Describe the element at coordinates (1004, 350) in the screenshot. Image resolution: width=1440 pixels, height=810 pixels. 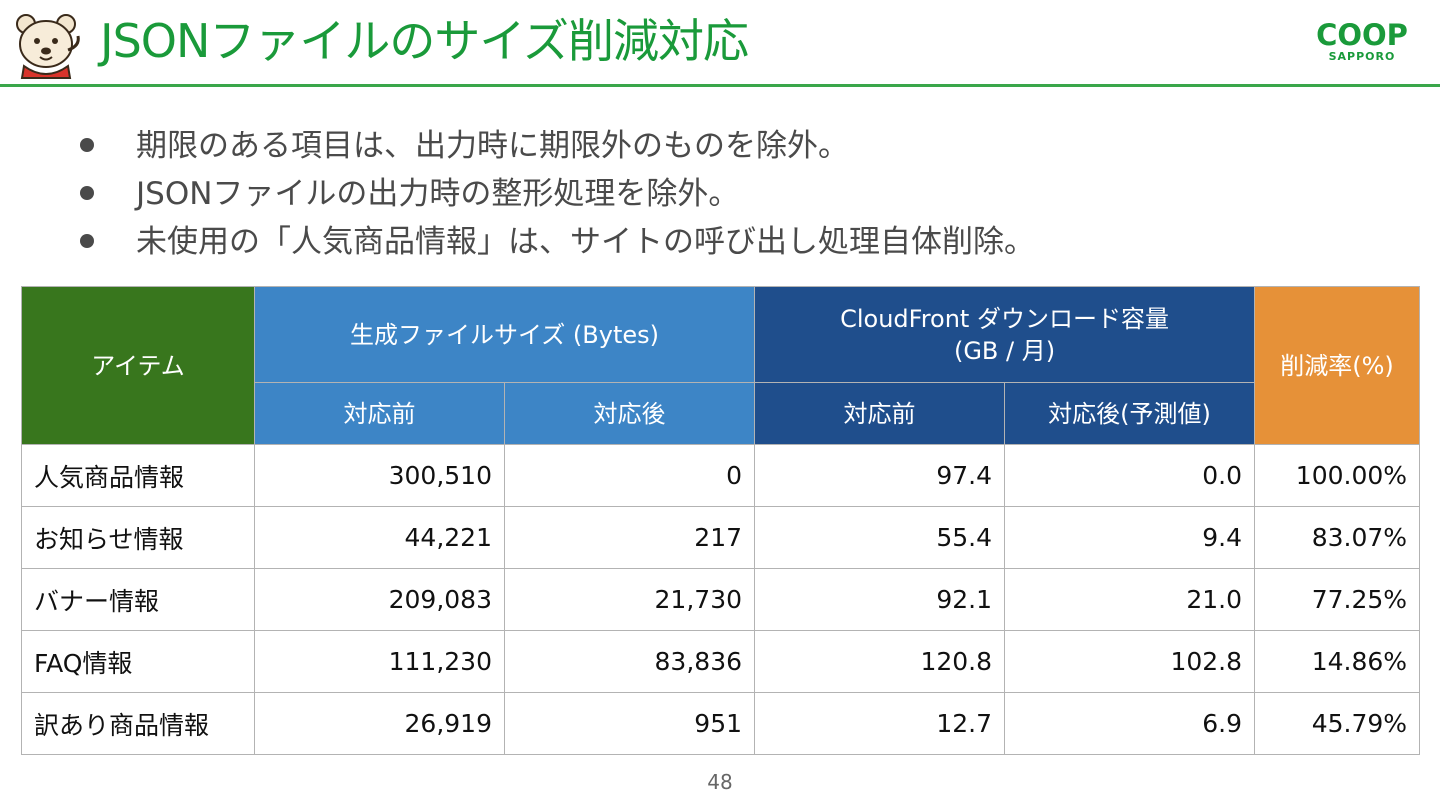
I see `header-cloudfront-line2: (GB / 月)` at that location.